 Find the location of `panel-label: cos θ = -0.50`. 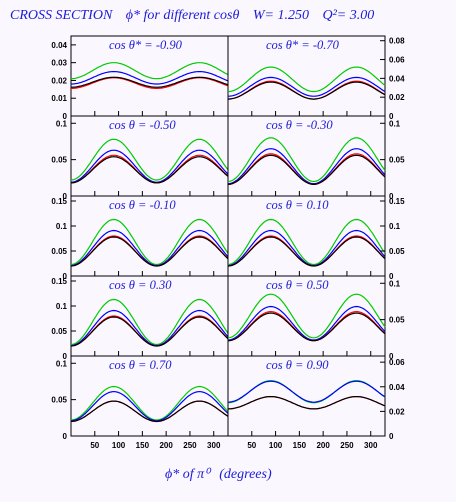

panel-label: cos θ = -0.50 is located at coordinates (142, 125).